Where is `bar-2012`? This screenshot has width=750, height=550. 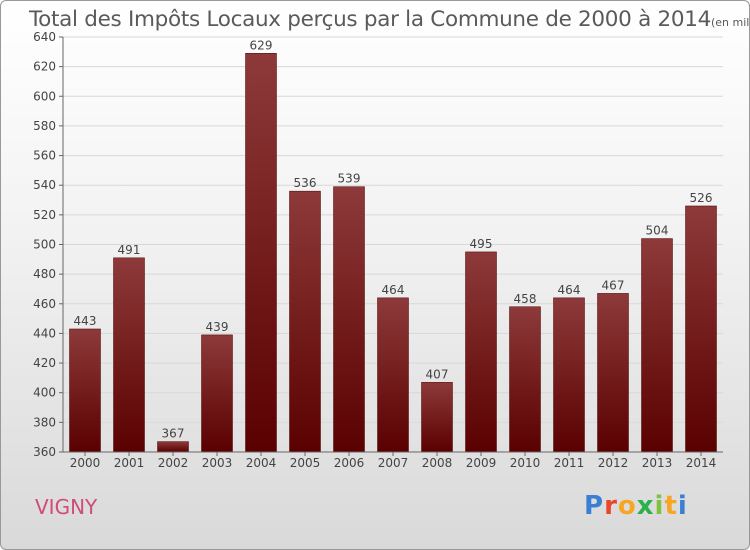
bar-2012 is located at coordinates (613, 373).